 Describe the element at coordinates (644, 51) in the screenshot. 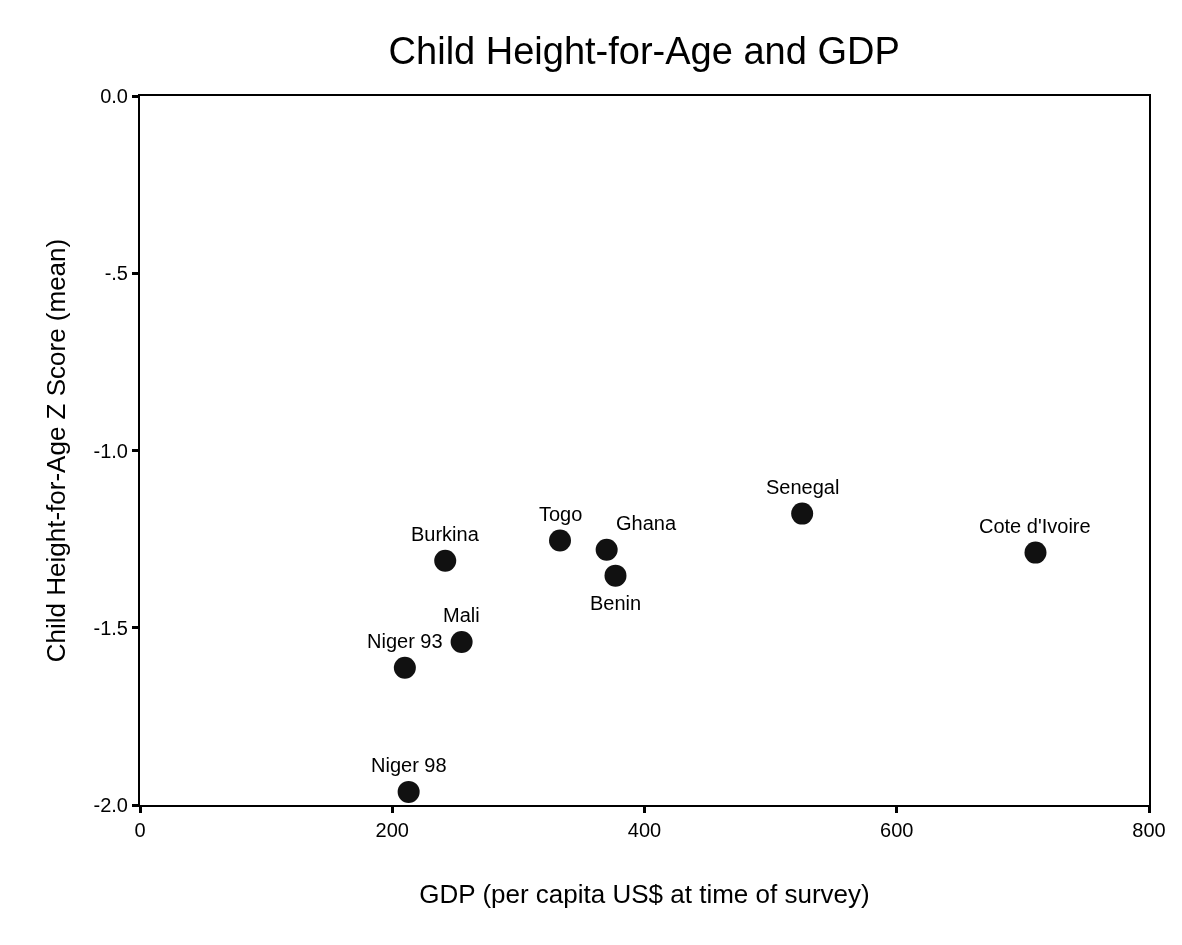

I see `chart-title: Child Height-for-Age and GDP` at that location.